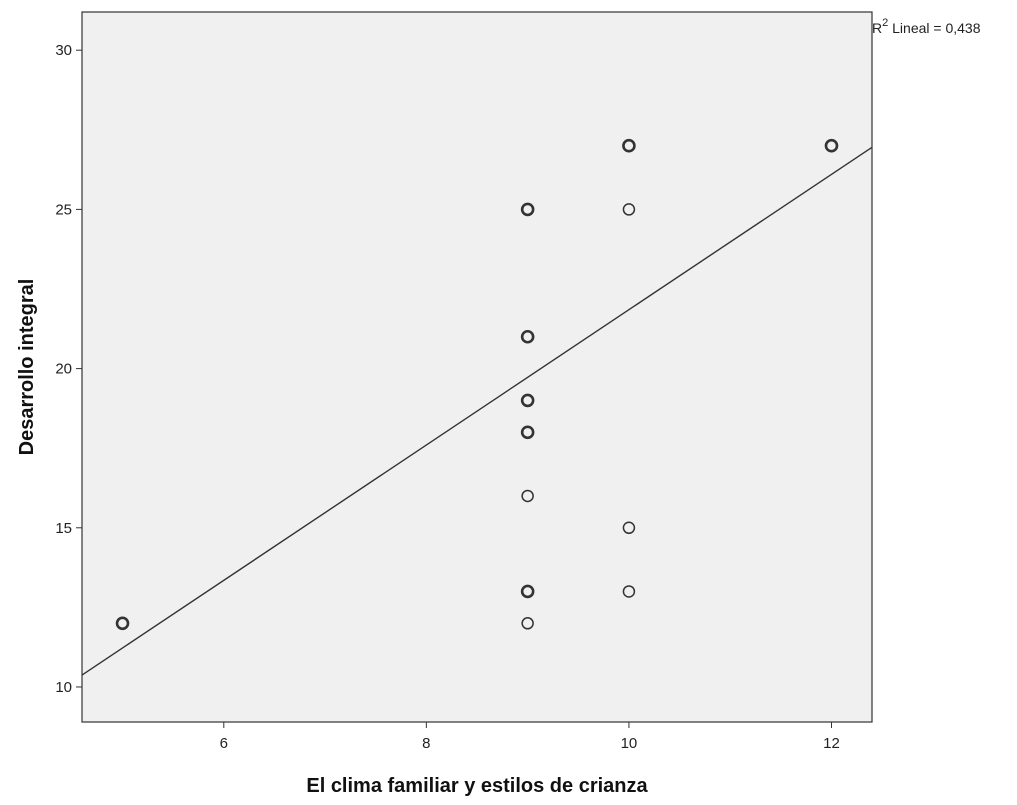 The width and height of the screenshot is (1017, 805). I want to click on y-tick-label: 30, so click(63, 50).